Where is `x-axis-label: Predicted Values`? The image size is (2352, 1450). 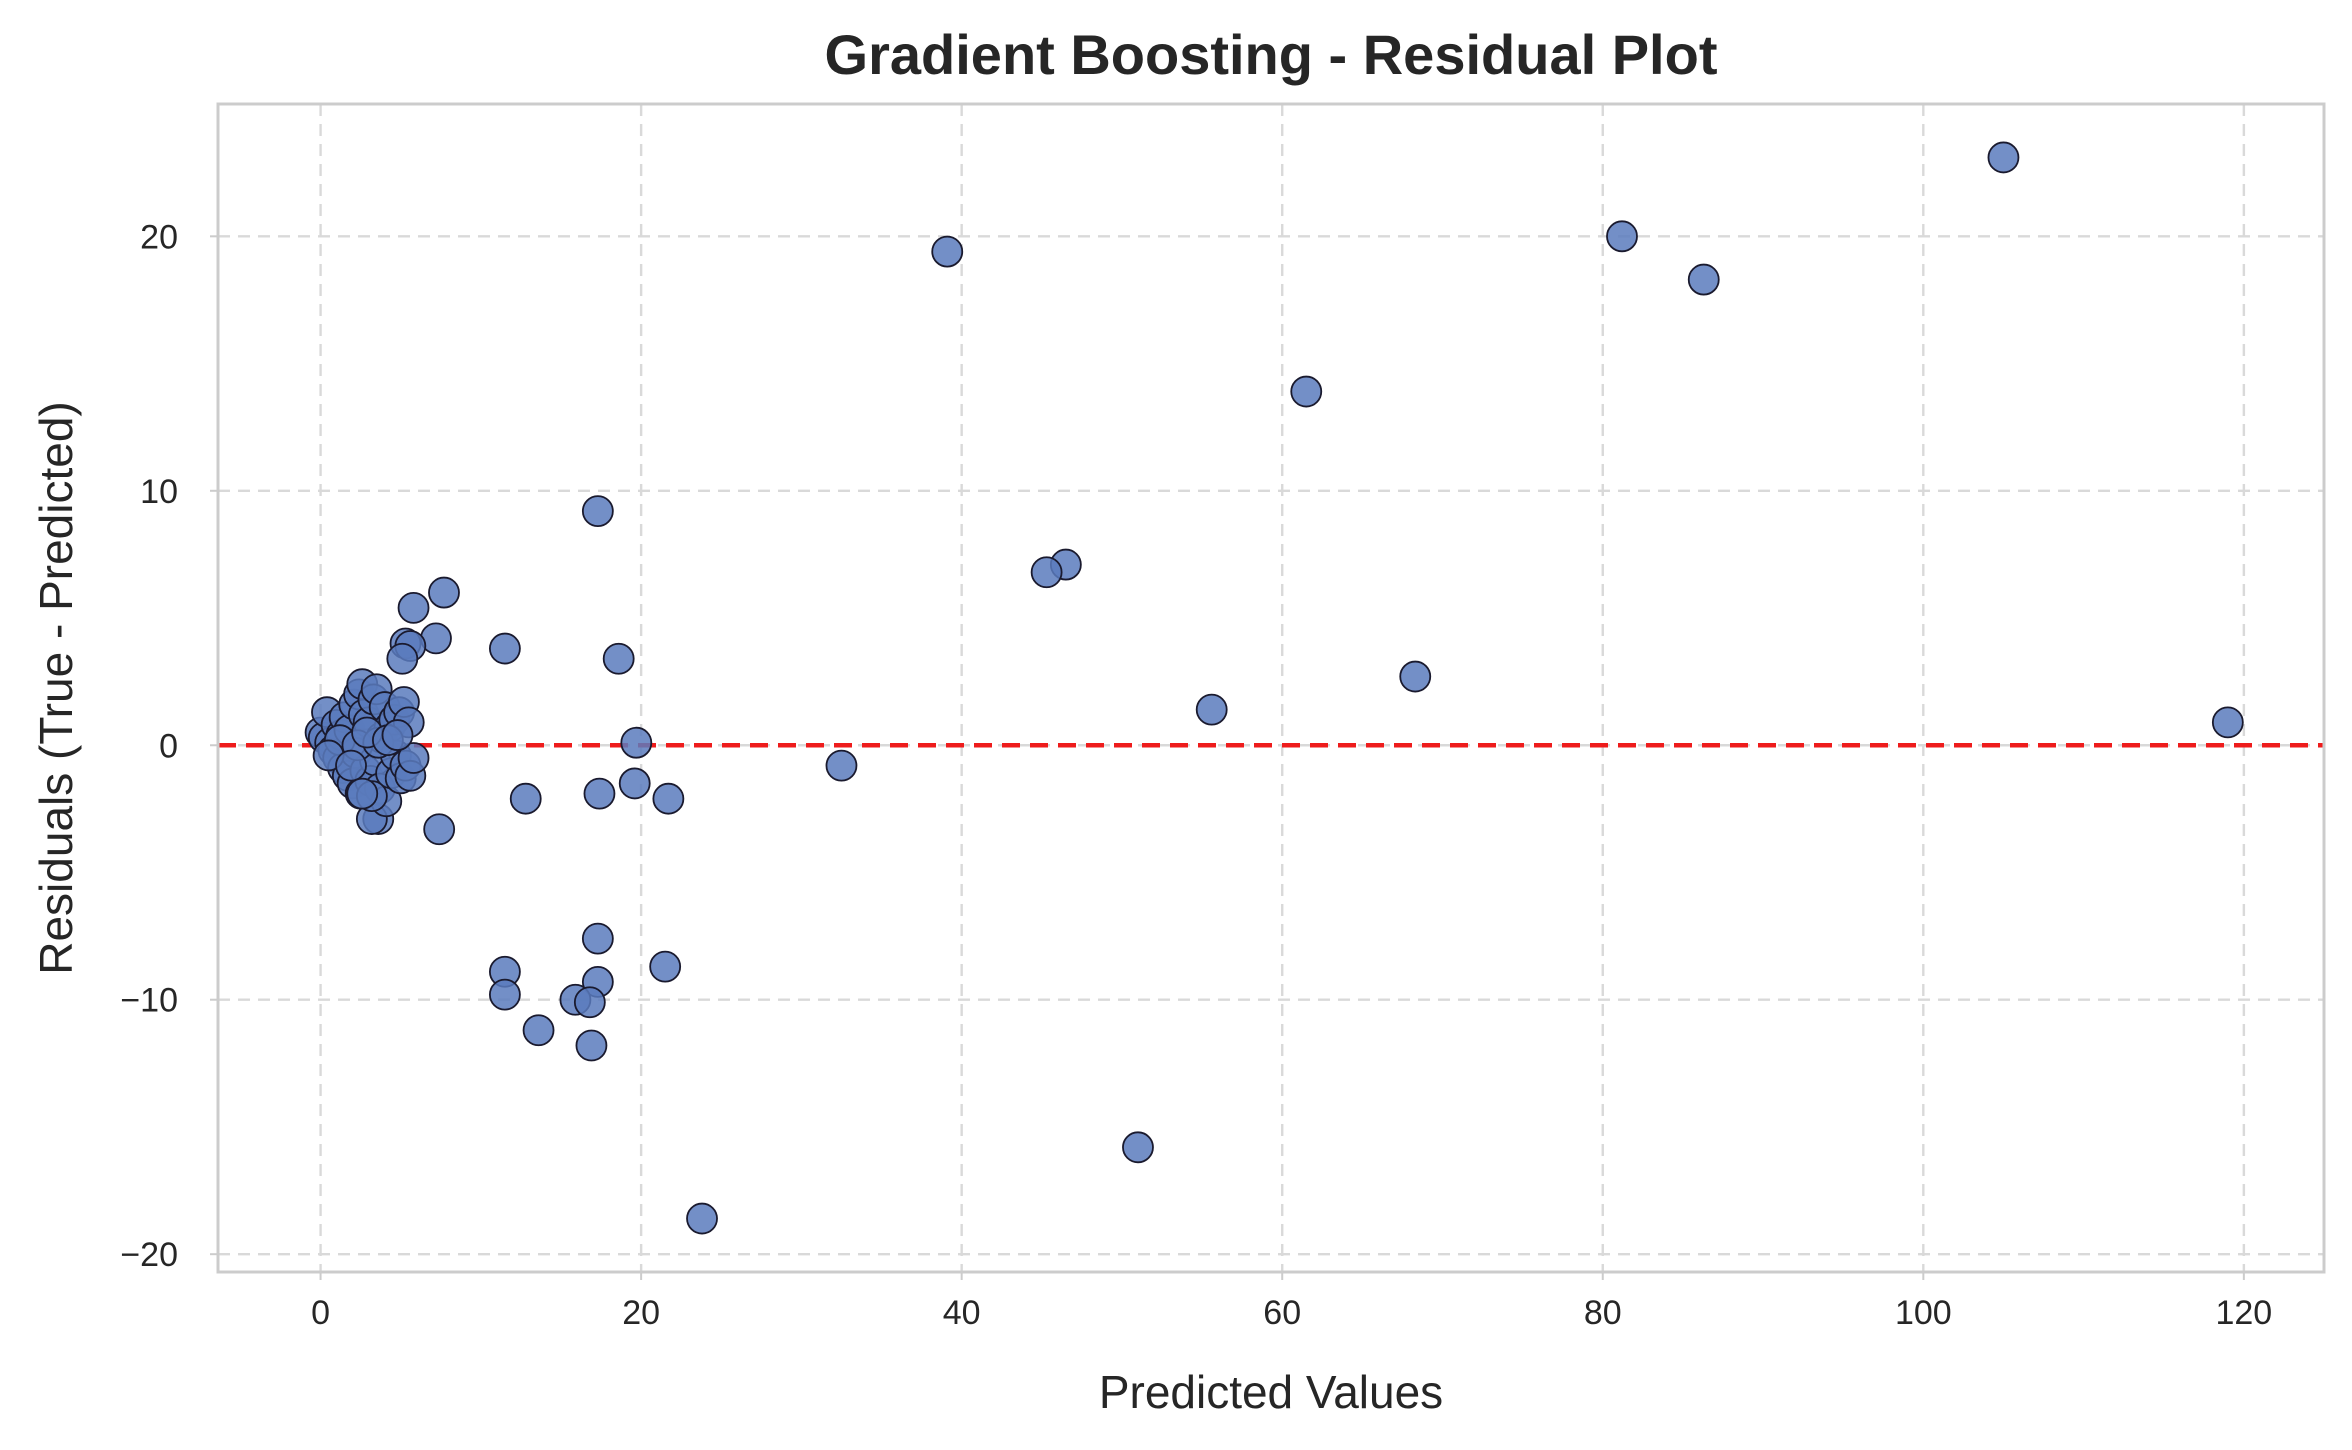 x-axis-label: Predicted Values is located at coordinates (1271, 1392).